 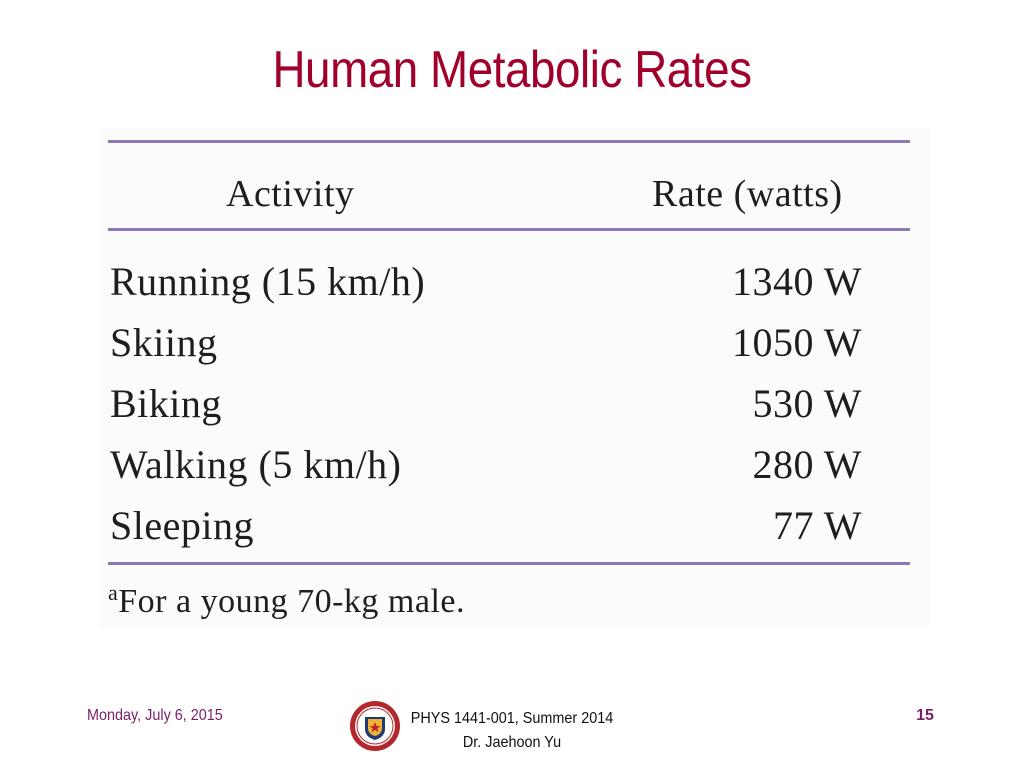 I want to click on rate-cell: 77 W, so click(x=817, y=525).